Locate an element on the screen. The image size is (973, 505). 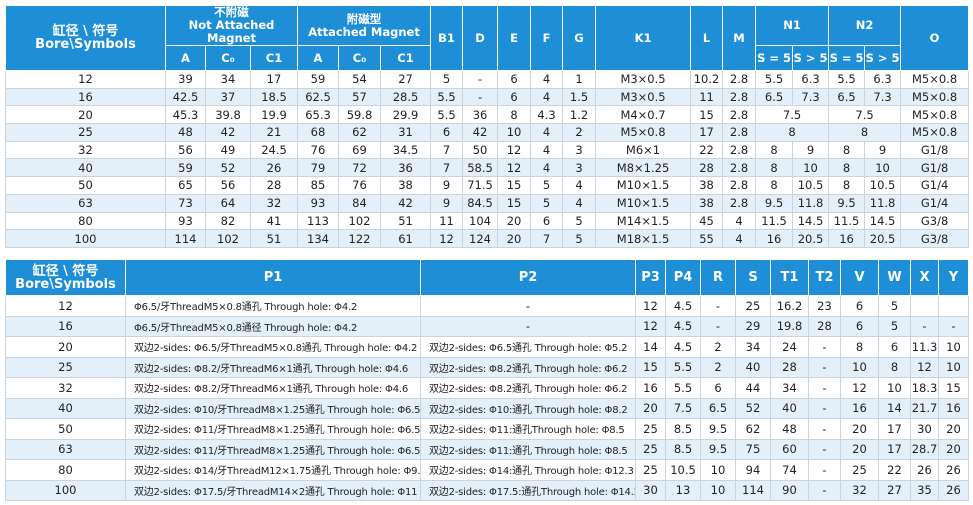
value-cell: 4 is located at coordinates (579, 185).